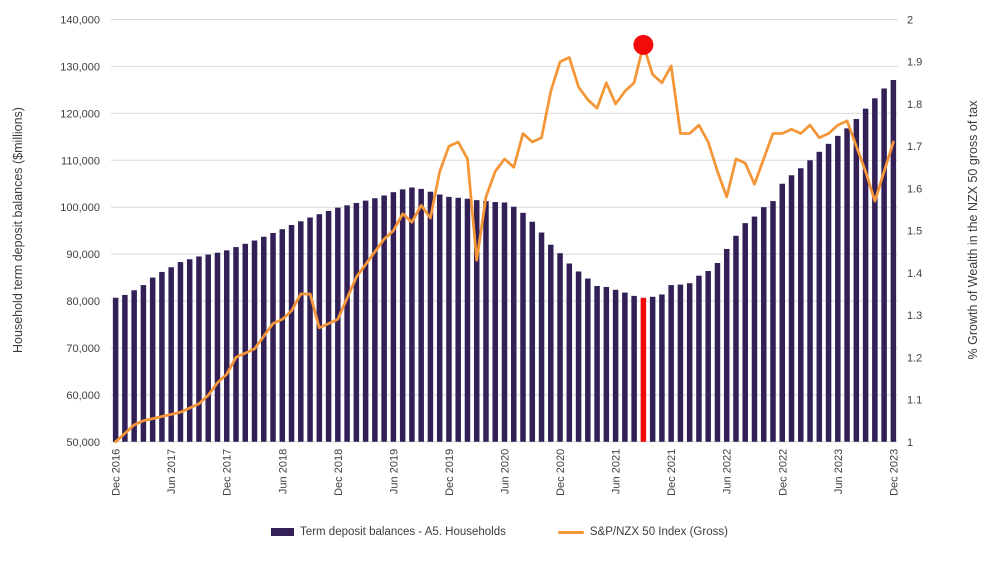 This screenshot has width=999, height=567. I want to click on x-axis-tick-label: Dec 2023, so click(894, 472).